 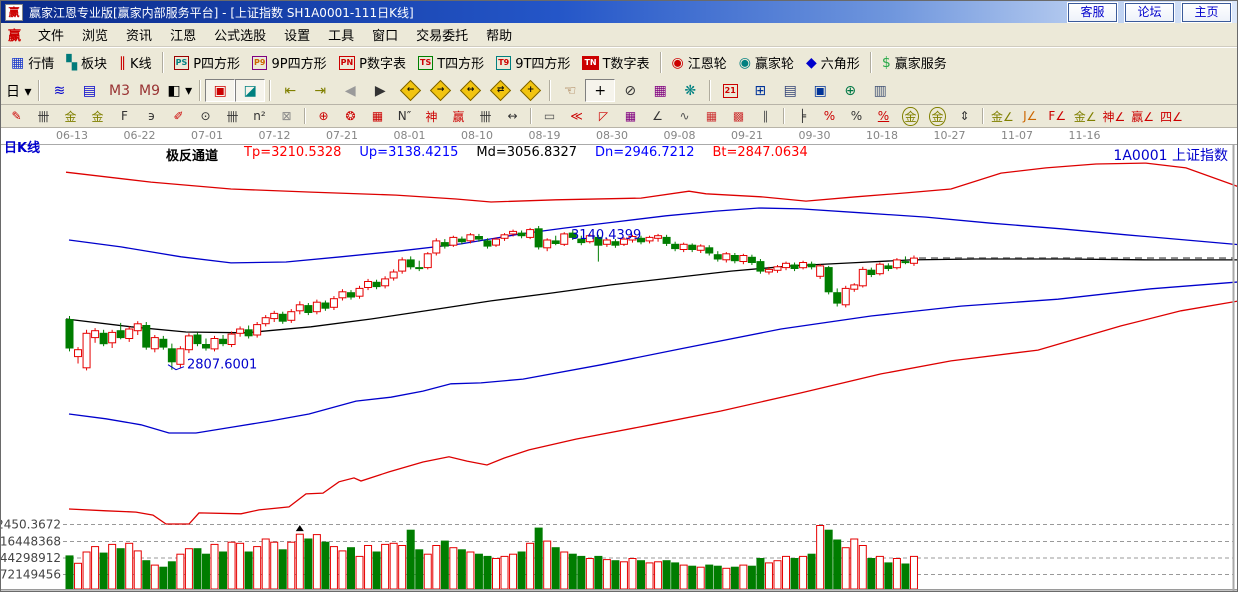 What do you see at coordinates (151, 116) in the screenshot?
I see `spiral-button: ϶` at bounding box center [151, 116].